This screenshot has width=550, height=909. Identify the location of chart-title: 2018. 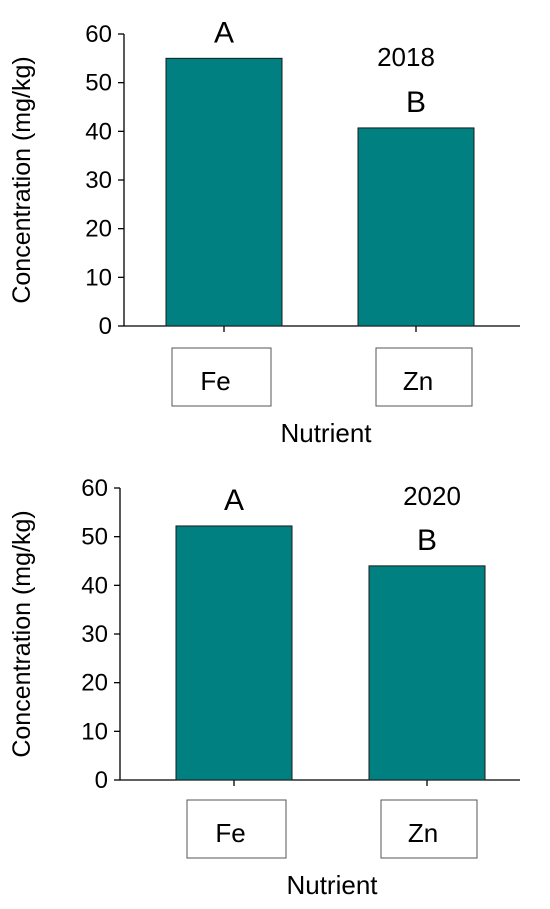
(406, 57).